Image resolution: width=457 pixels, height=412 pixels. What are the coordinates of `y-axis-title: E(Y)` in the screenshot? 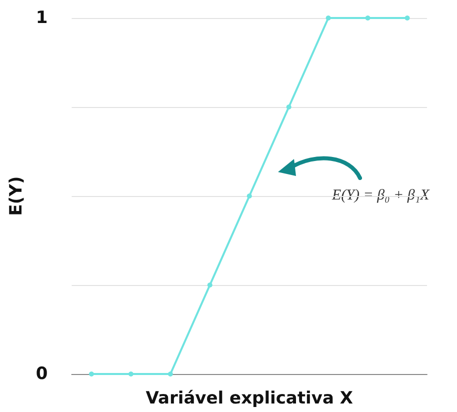 It's located at (16, 196).